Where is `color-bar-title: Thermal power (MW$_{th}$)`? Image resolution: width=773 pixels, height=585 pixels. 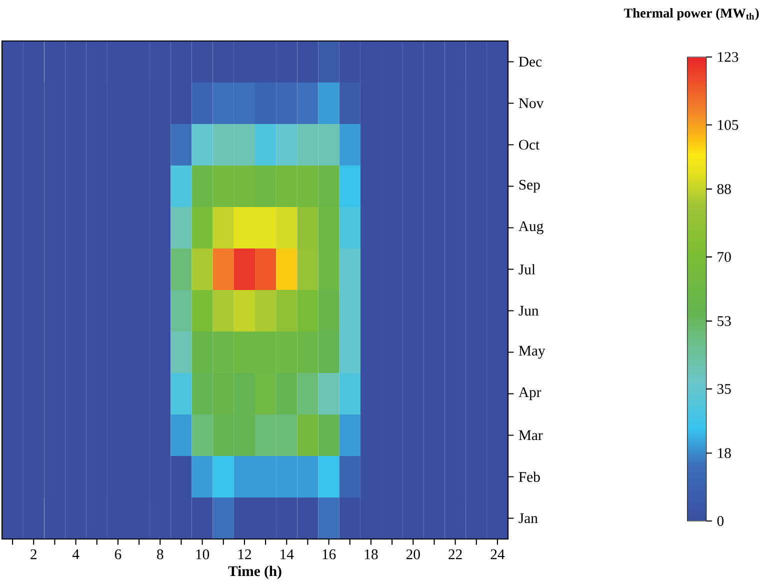
color-bar-title: Thermal power (MW$_{th}$) is located at coordinates (691, 14).